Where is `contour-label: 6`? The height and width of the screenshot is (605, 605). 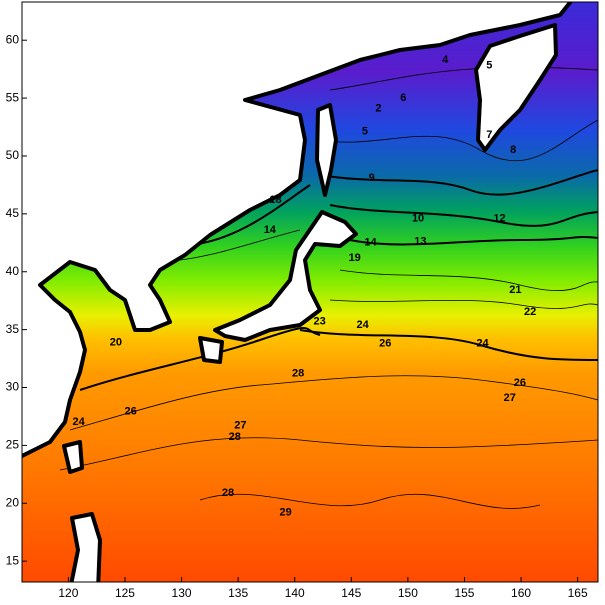 contour-label: 6 is located at coordinates (403, 98).